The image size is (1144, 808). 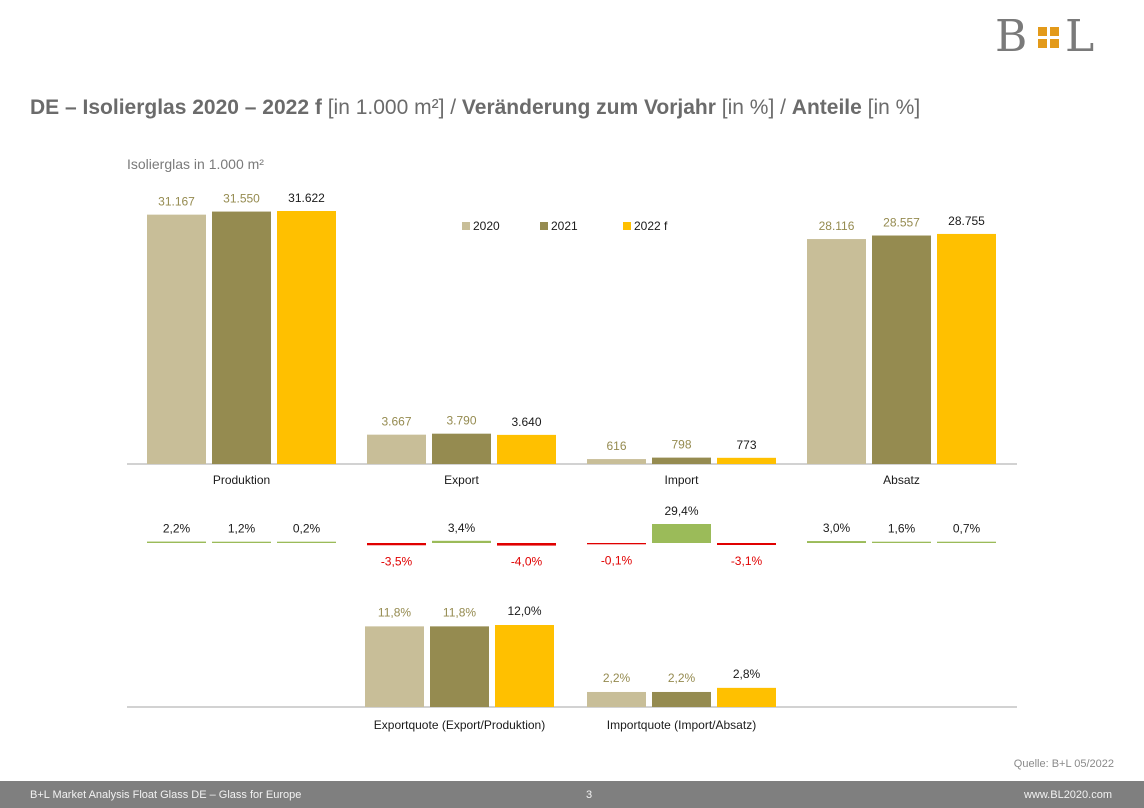 I want to click on data-label: 31.167, so click(x=176, y=202).